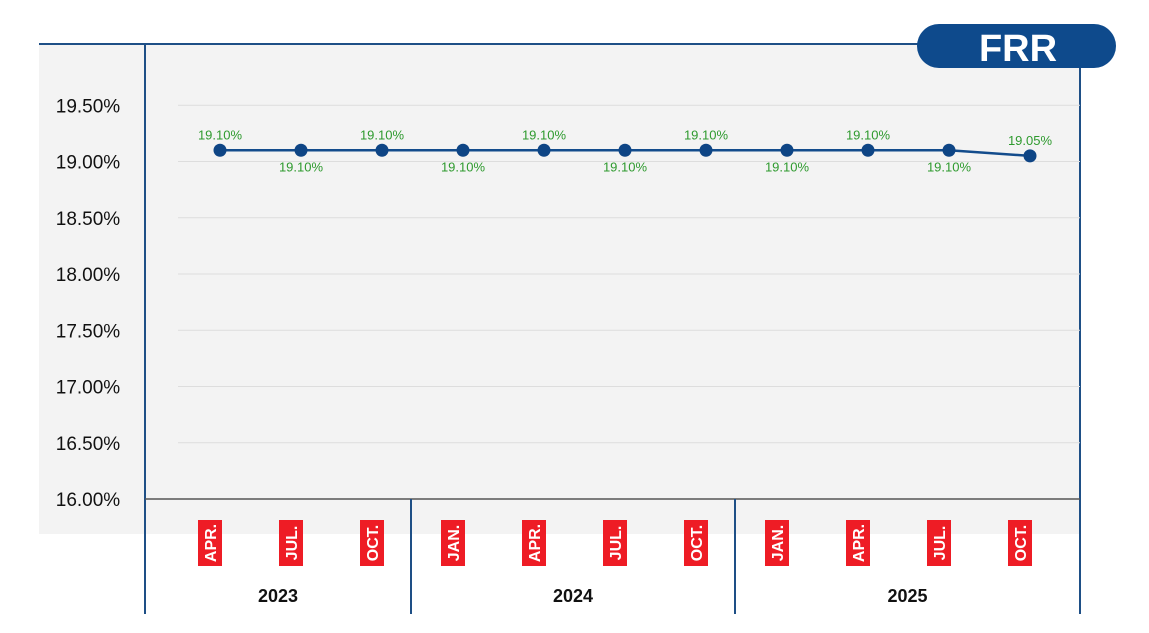 The image size is (1149, 633). What do you see at coordinates (278, 596) in the screenshot?
I see `year-label: 2023` at bounding box center [278, 596].